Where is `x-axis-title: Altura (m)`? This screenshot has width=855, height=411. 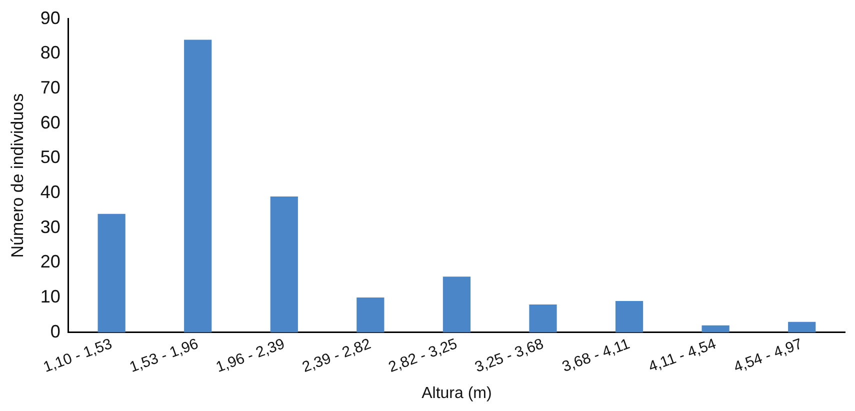 x-axis-title: Altura (m) is located at coordinates (457, 393).